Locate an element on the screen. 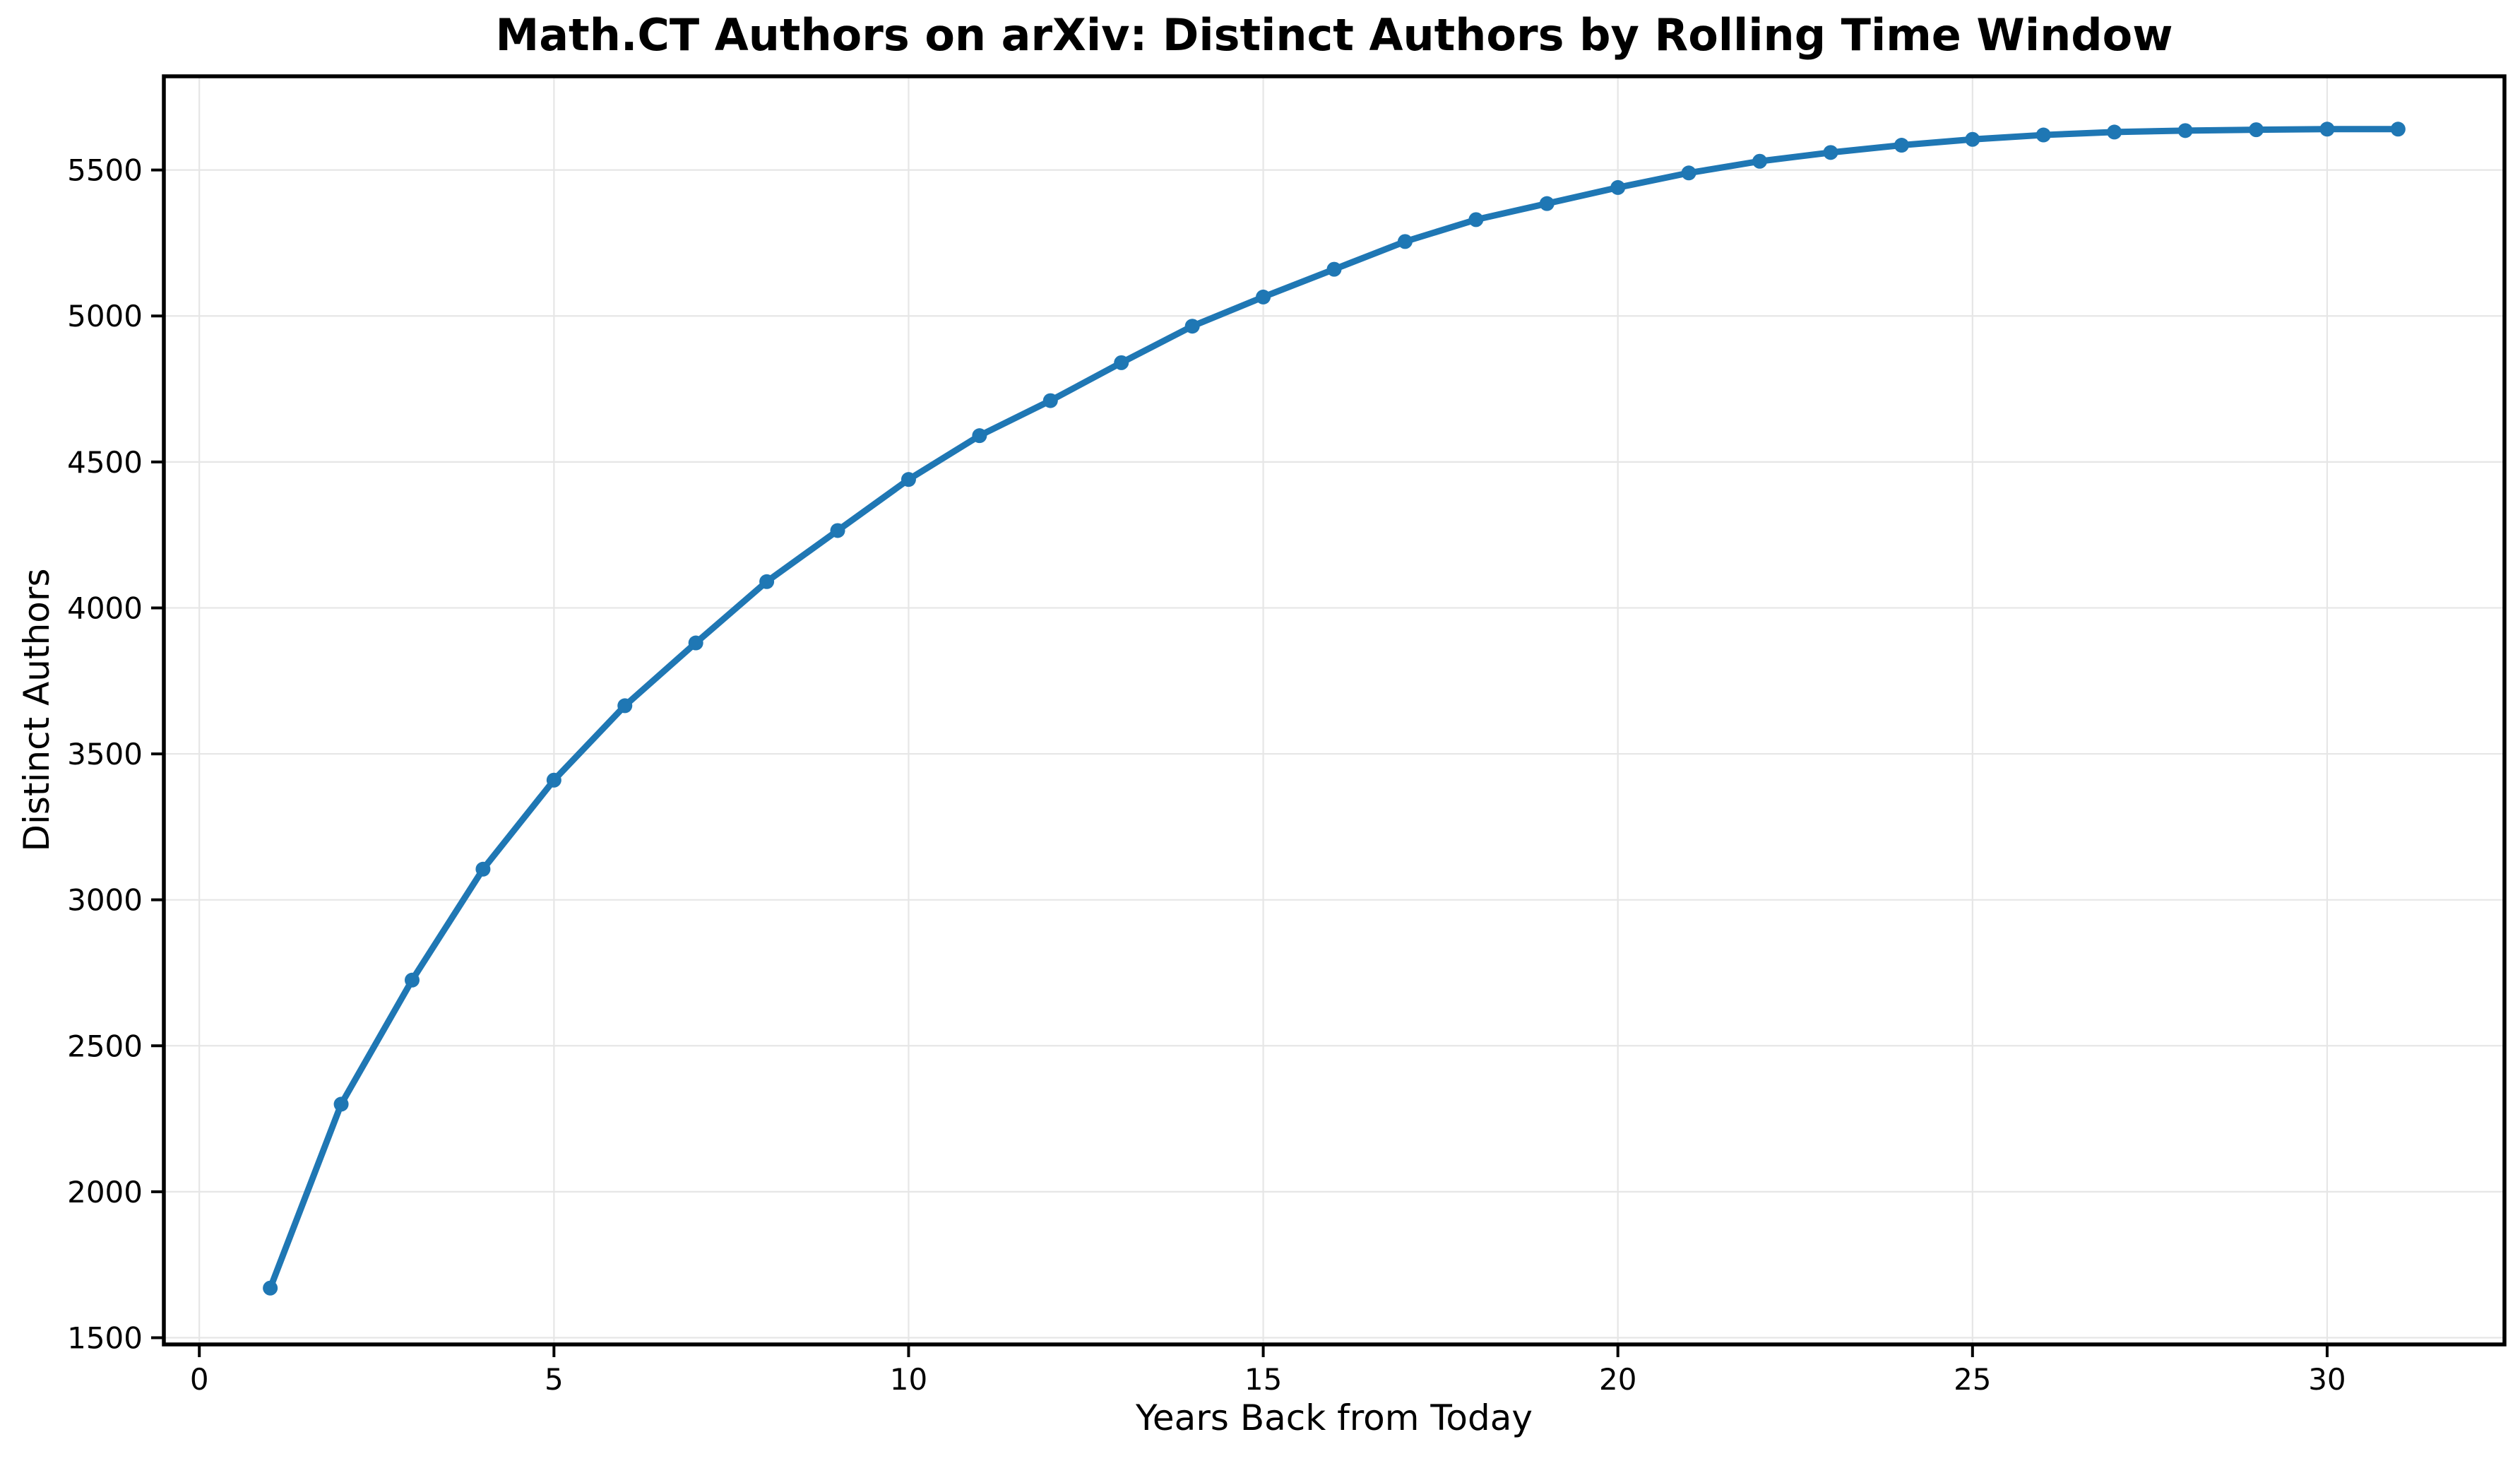  x-tick-label: 10 is located at coordinates (909, 1379).